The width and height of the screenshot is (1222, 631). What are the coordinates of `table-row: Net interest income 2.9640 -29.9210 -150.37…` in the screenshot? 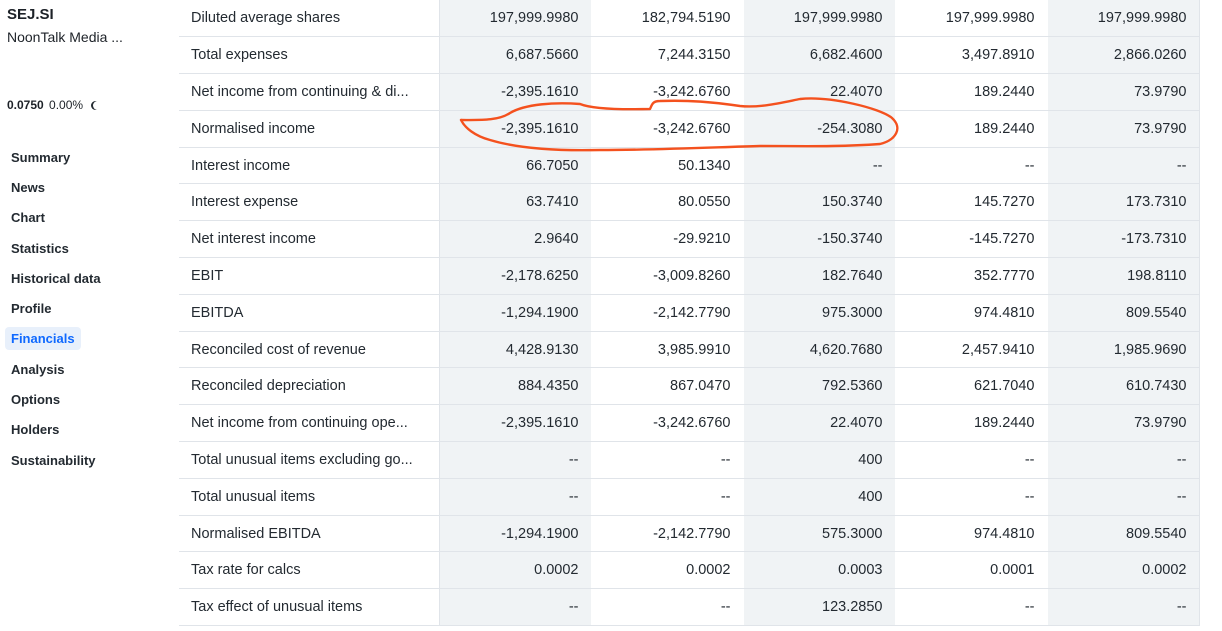 It's located at (689, 239).